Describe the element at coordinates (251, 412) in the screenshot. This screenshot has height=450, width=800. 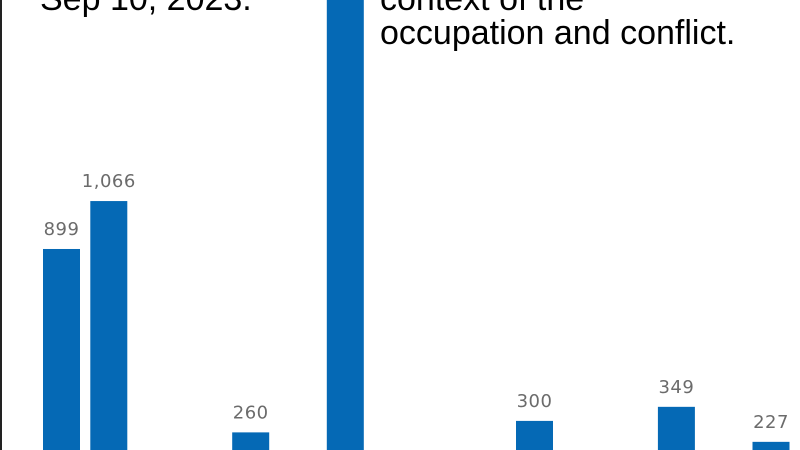
I see `data-label: 260` at that location.